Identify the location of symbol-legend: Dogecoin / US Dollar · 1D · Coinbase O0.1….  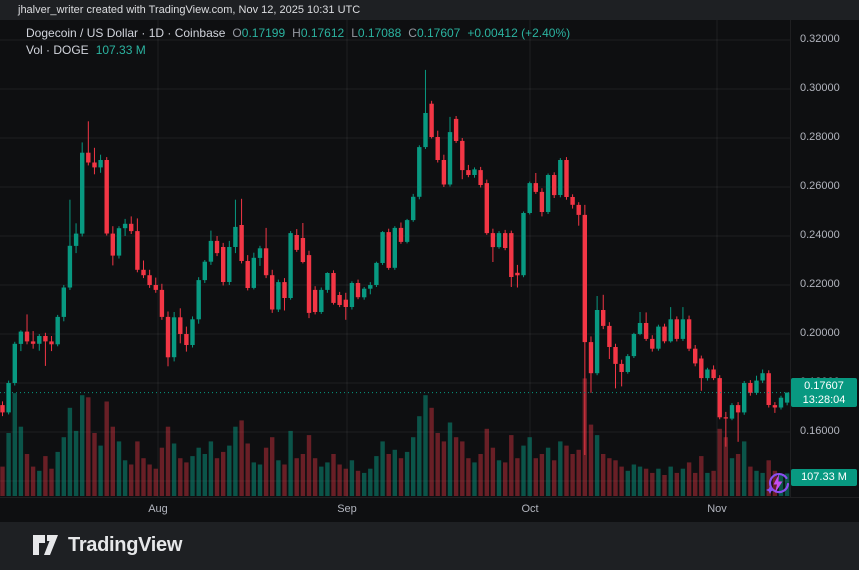
(298, 41).